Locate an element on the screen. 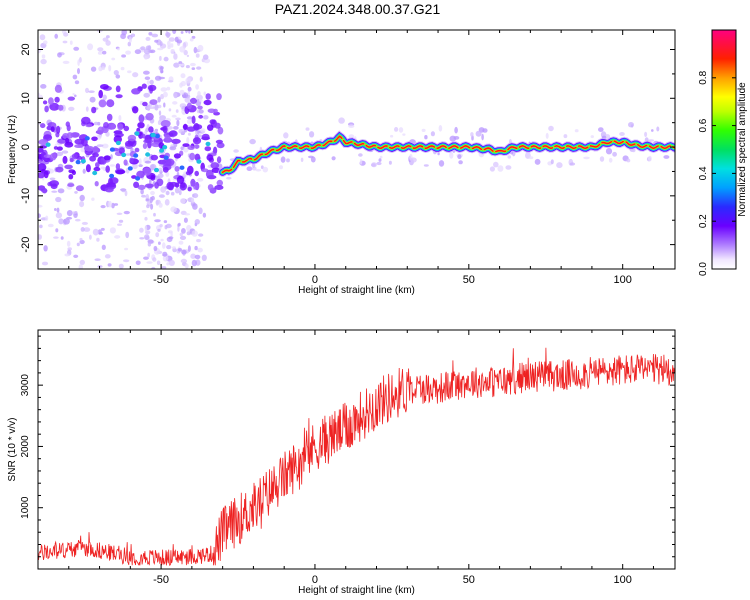  colorbar-tick-label: 0.0 is located at coordinates (703, 269).